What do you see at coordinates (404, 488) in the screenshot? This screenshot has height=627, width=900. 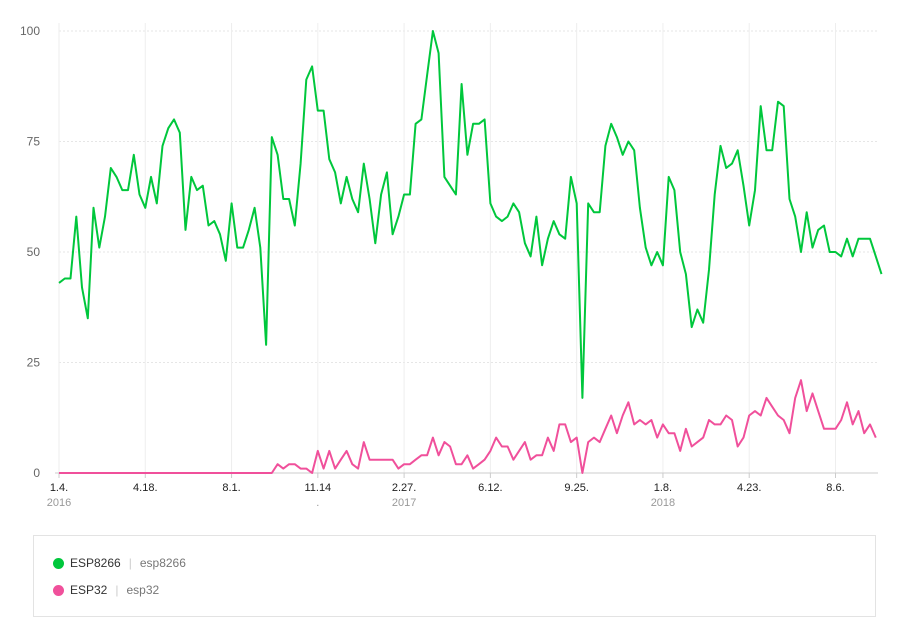 I see `x-tick-label: 2.27.` at bounding box center [404, 488].